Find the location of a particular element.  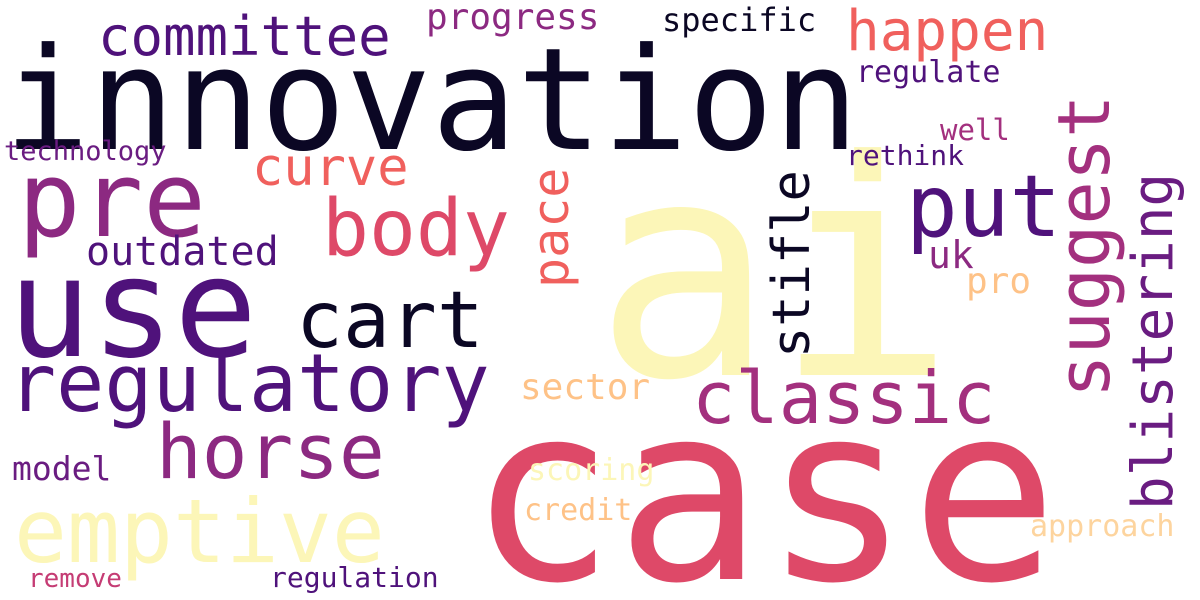

word-put: put is located at coordinates (984, 207).